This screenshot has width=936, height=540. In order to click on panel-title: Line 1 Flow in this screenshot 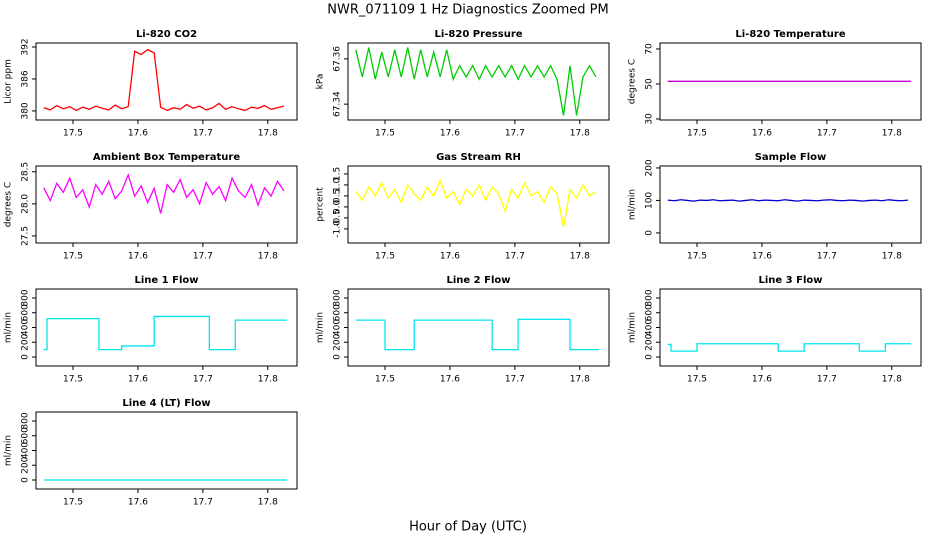, I will do `click(167, 280)`.